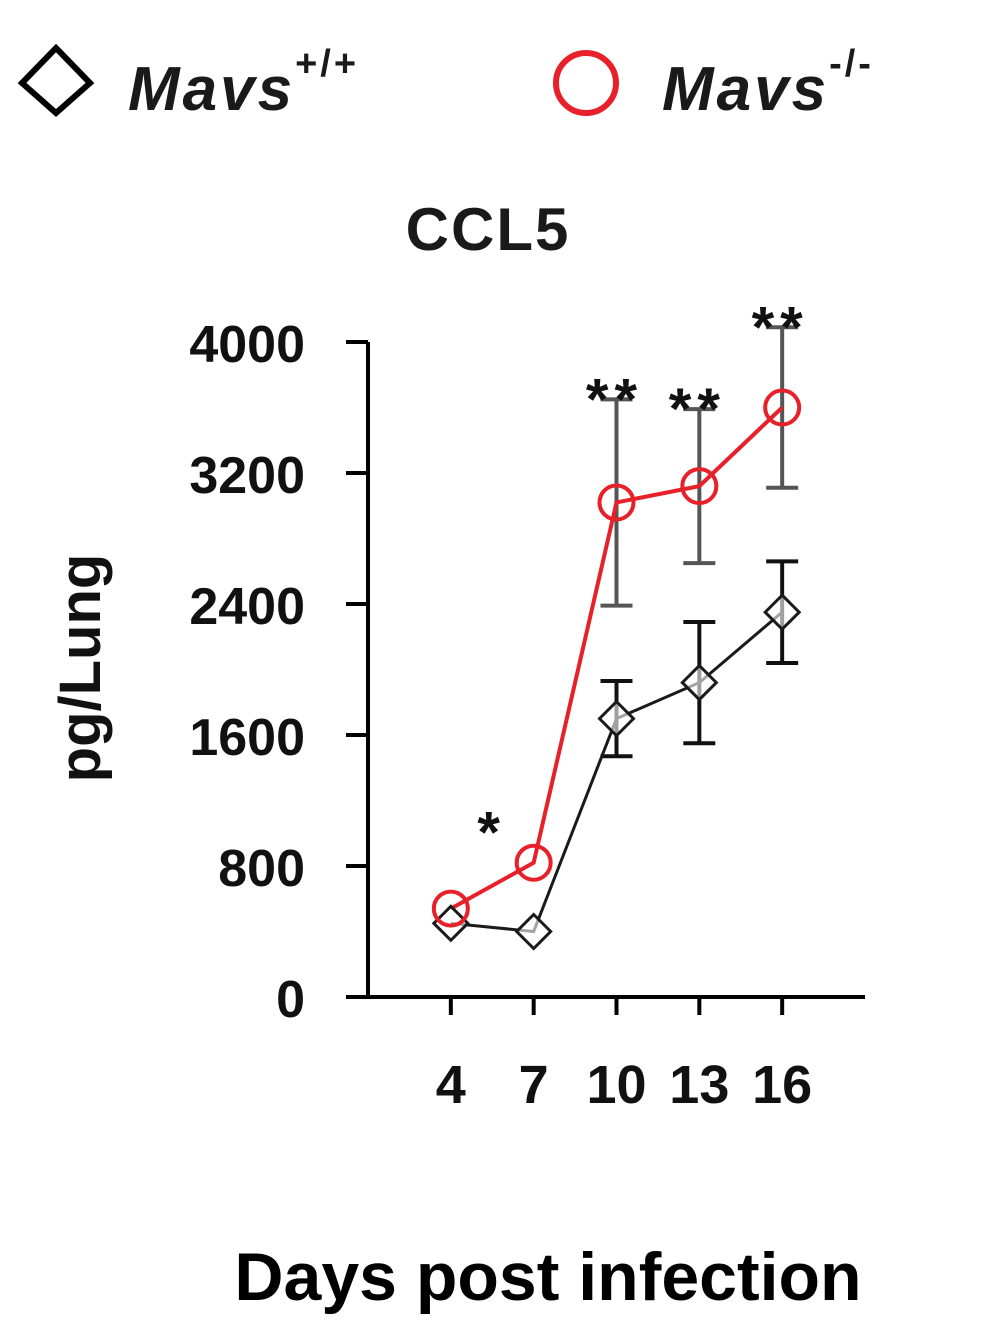  What do you see at coordinates (211, 89) in the screenshot?
I see `legend-label-wt-name: Mavs` at bounding box center [211, 89].